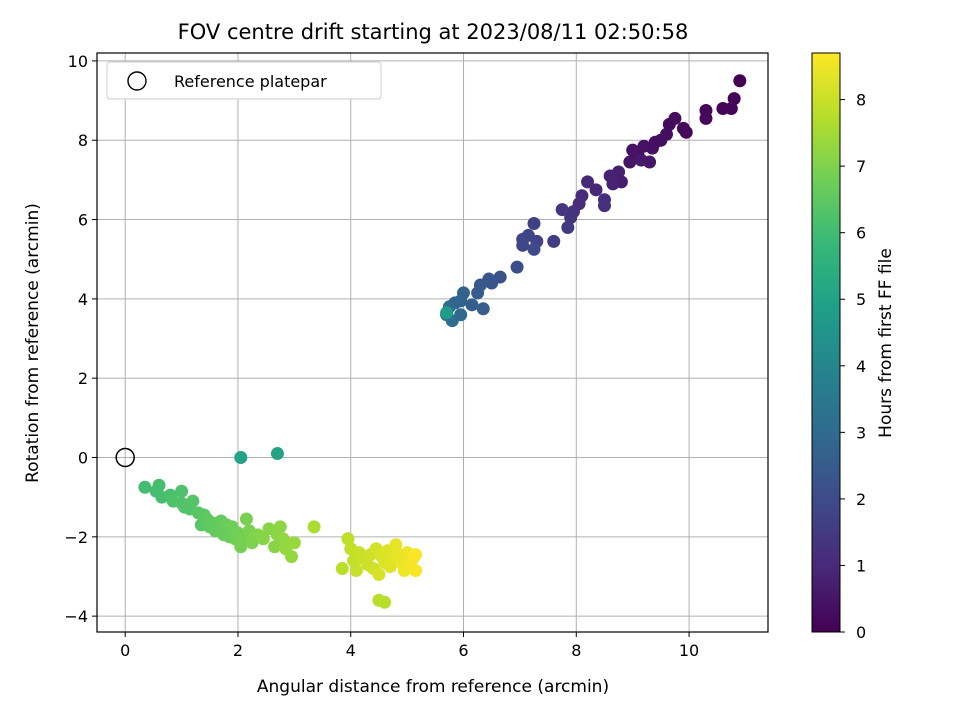  I want to click on x-tick-label: 8, so click(576, 650).